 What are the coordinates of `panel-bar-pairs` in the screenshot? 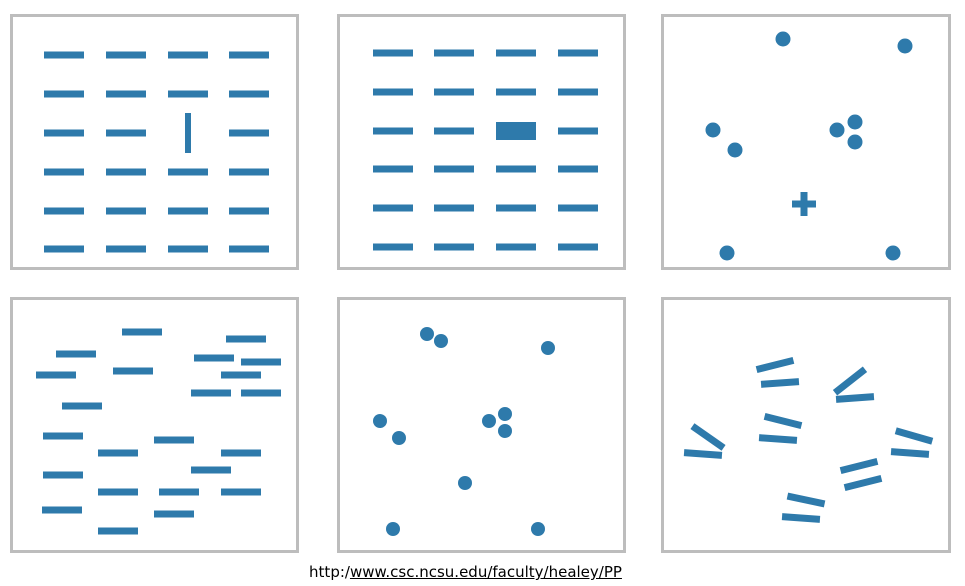 It's located at (806, 425).